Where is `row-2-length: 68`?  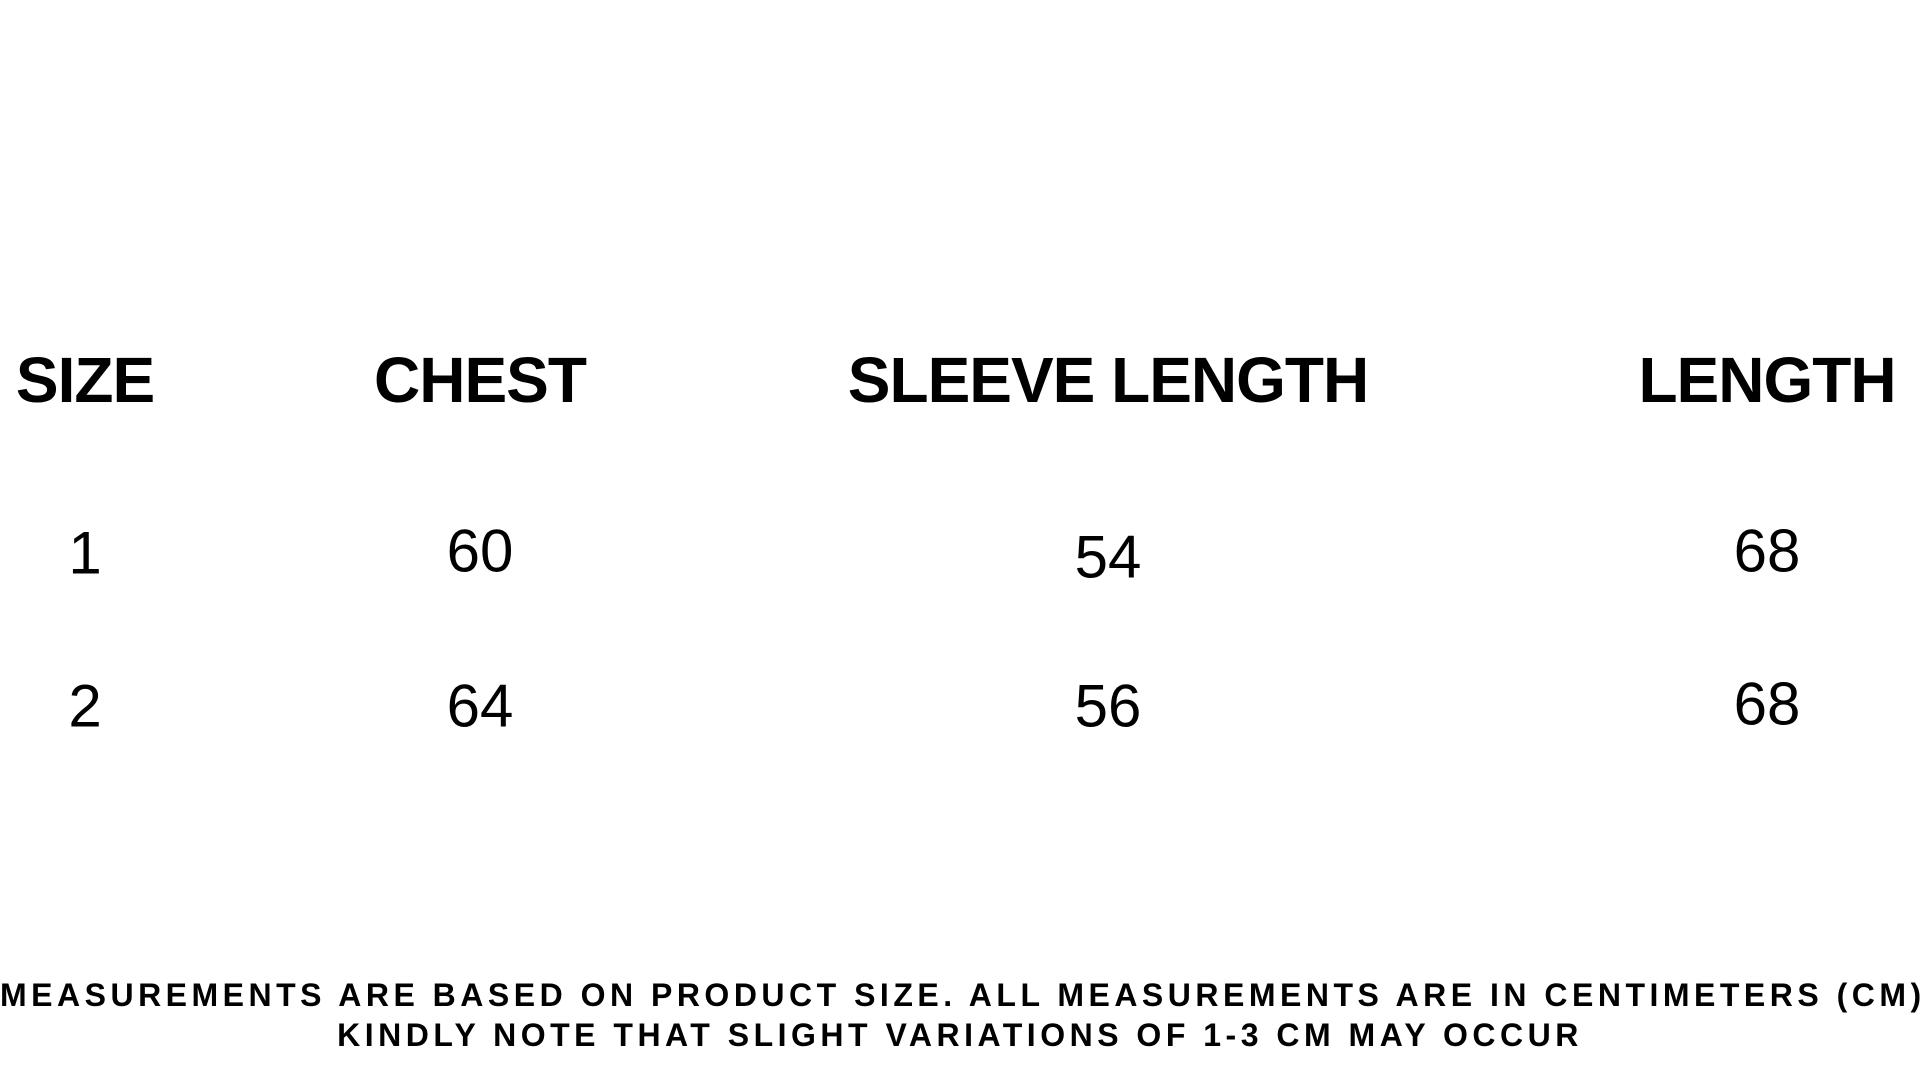 row-2-length: 68 is located at coordinates (1767, 704).